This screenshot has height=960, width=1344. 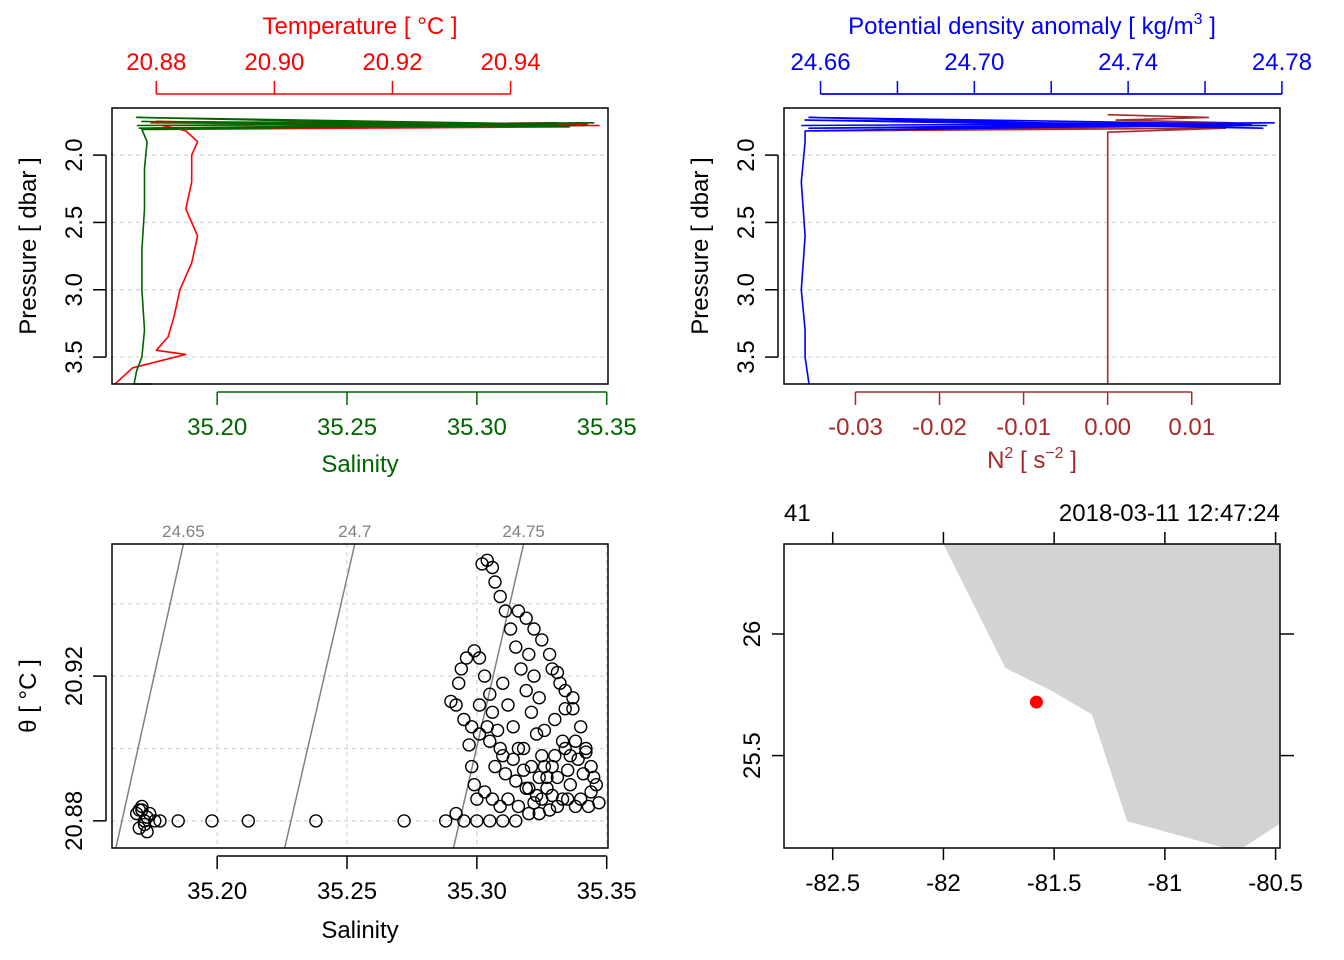 I want to click on salinity-axis-tick-label: 35.35, so click(x=607, y=427).